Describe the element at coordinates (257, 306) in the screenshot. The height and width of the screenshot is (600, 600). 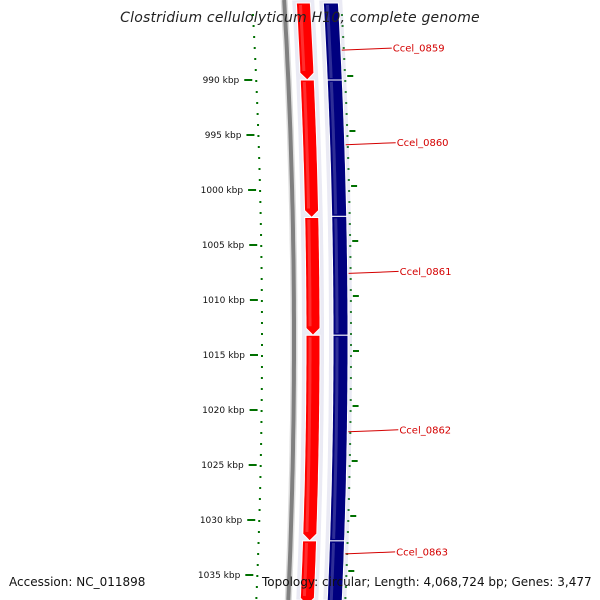
I see `left-dotted-ring` at that location.